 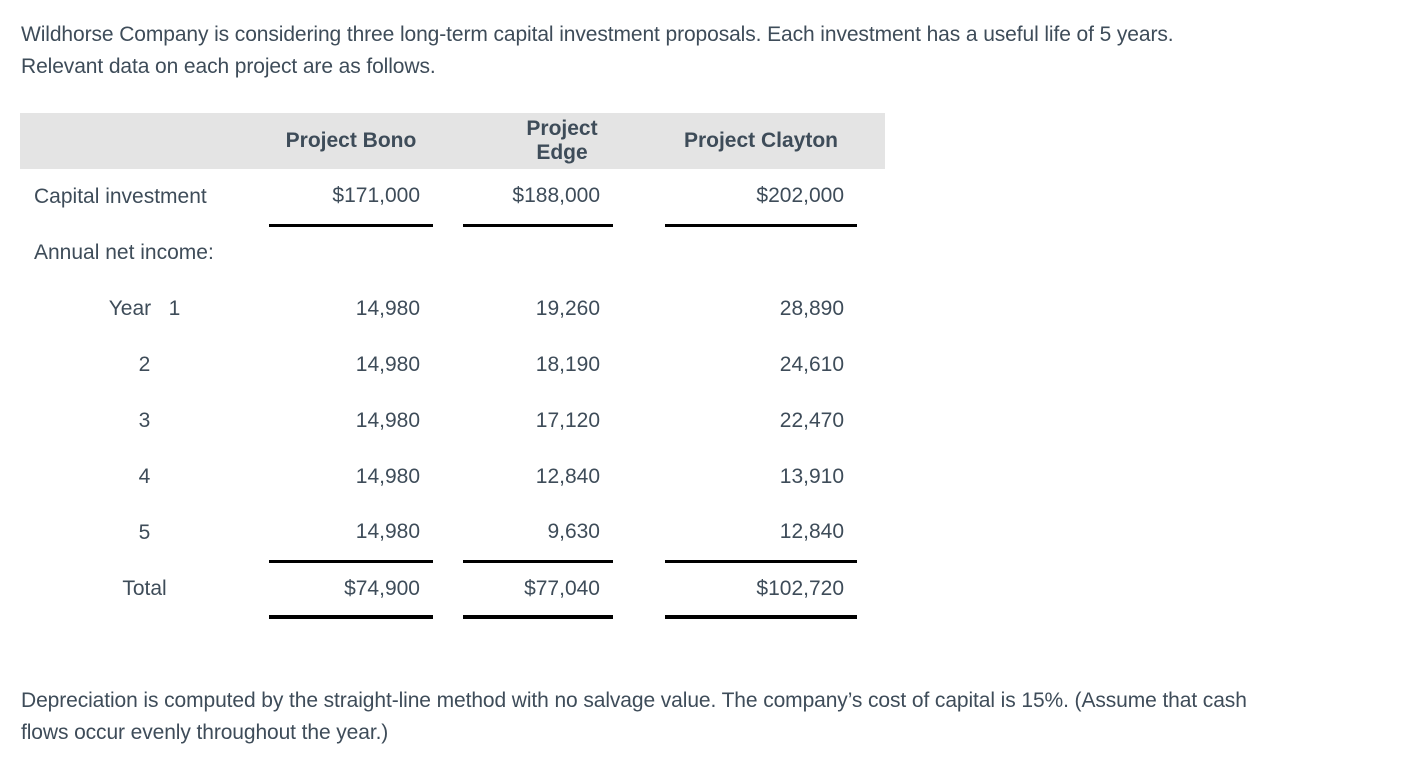 What do you see at coordinates (567, 364) in the screenshot?
I see `cell-year2-edge: 18,190` at bounding box center [567, 364].